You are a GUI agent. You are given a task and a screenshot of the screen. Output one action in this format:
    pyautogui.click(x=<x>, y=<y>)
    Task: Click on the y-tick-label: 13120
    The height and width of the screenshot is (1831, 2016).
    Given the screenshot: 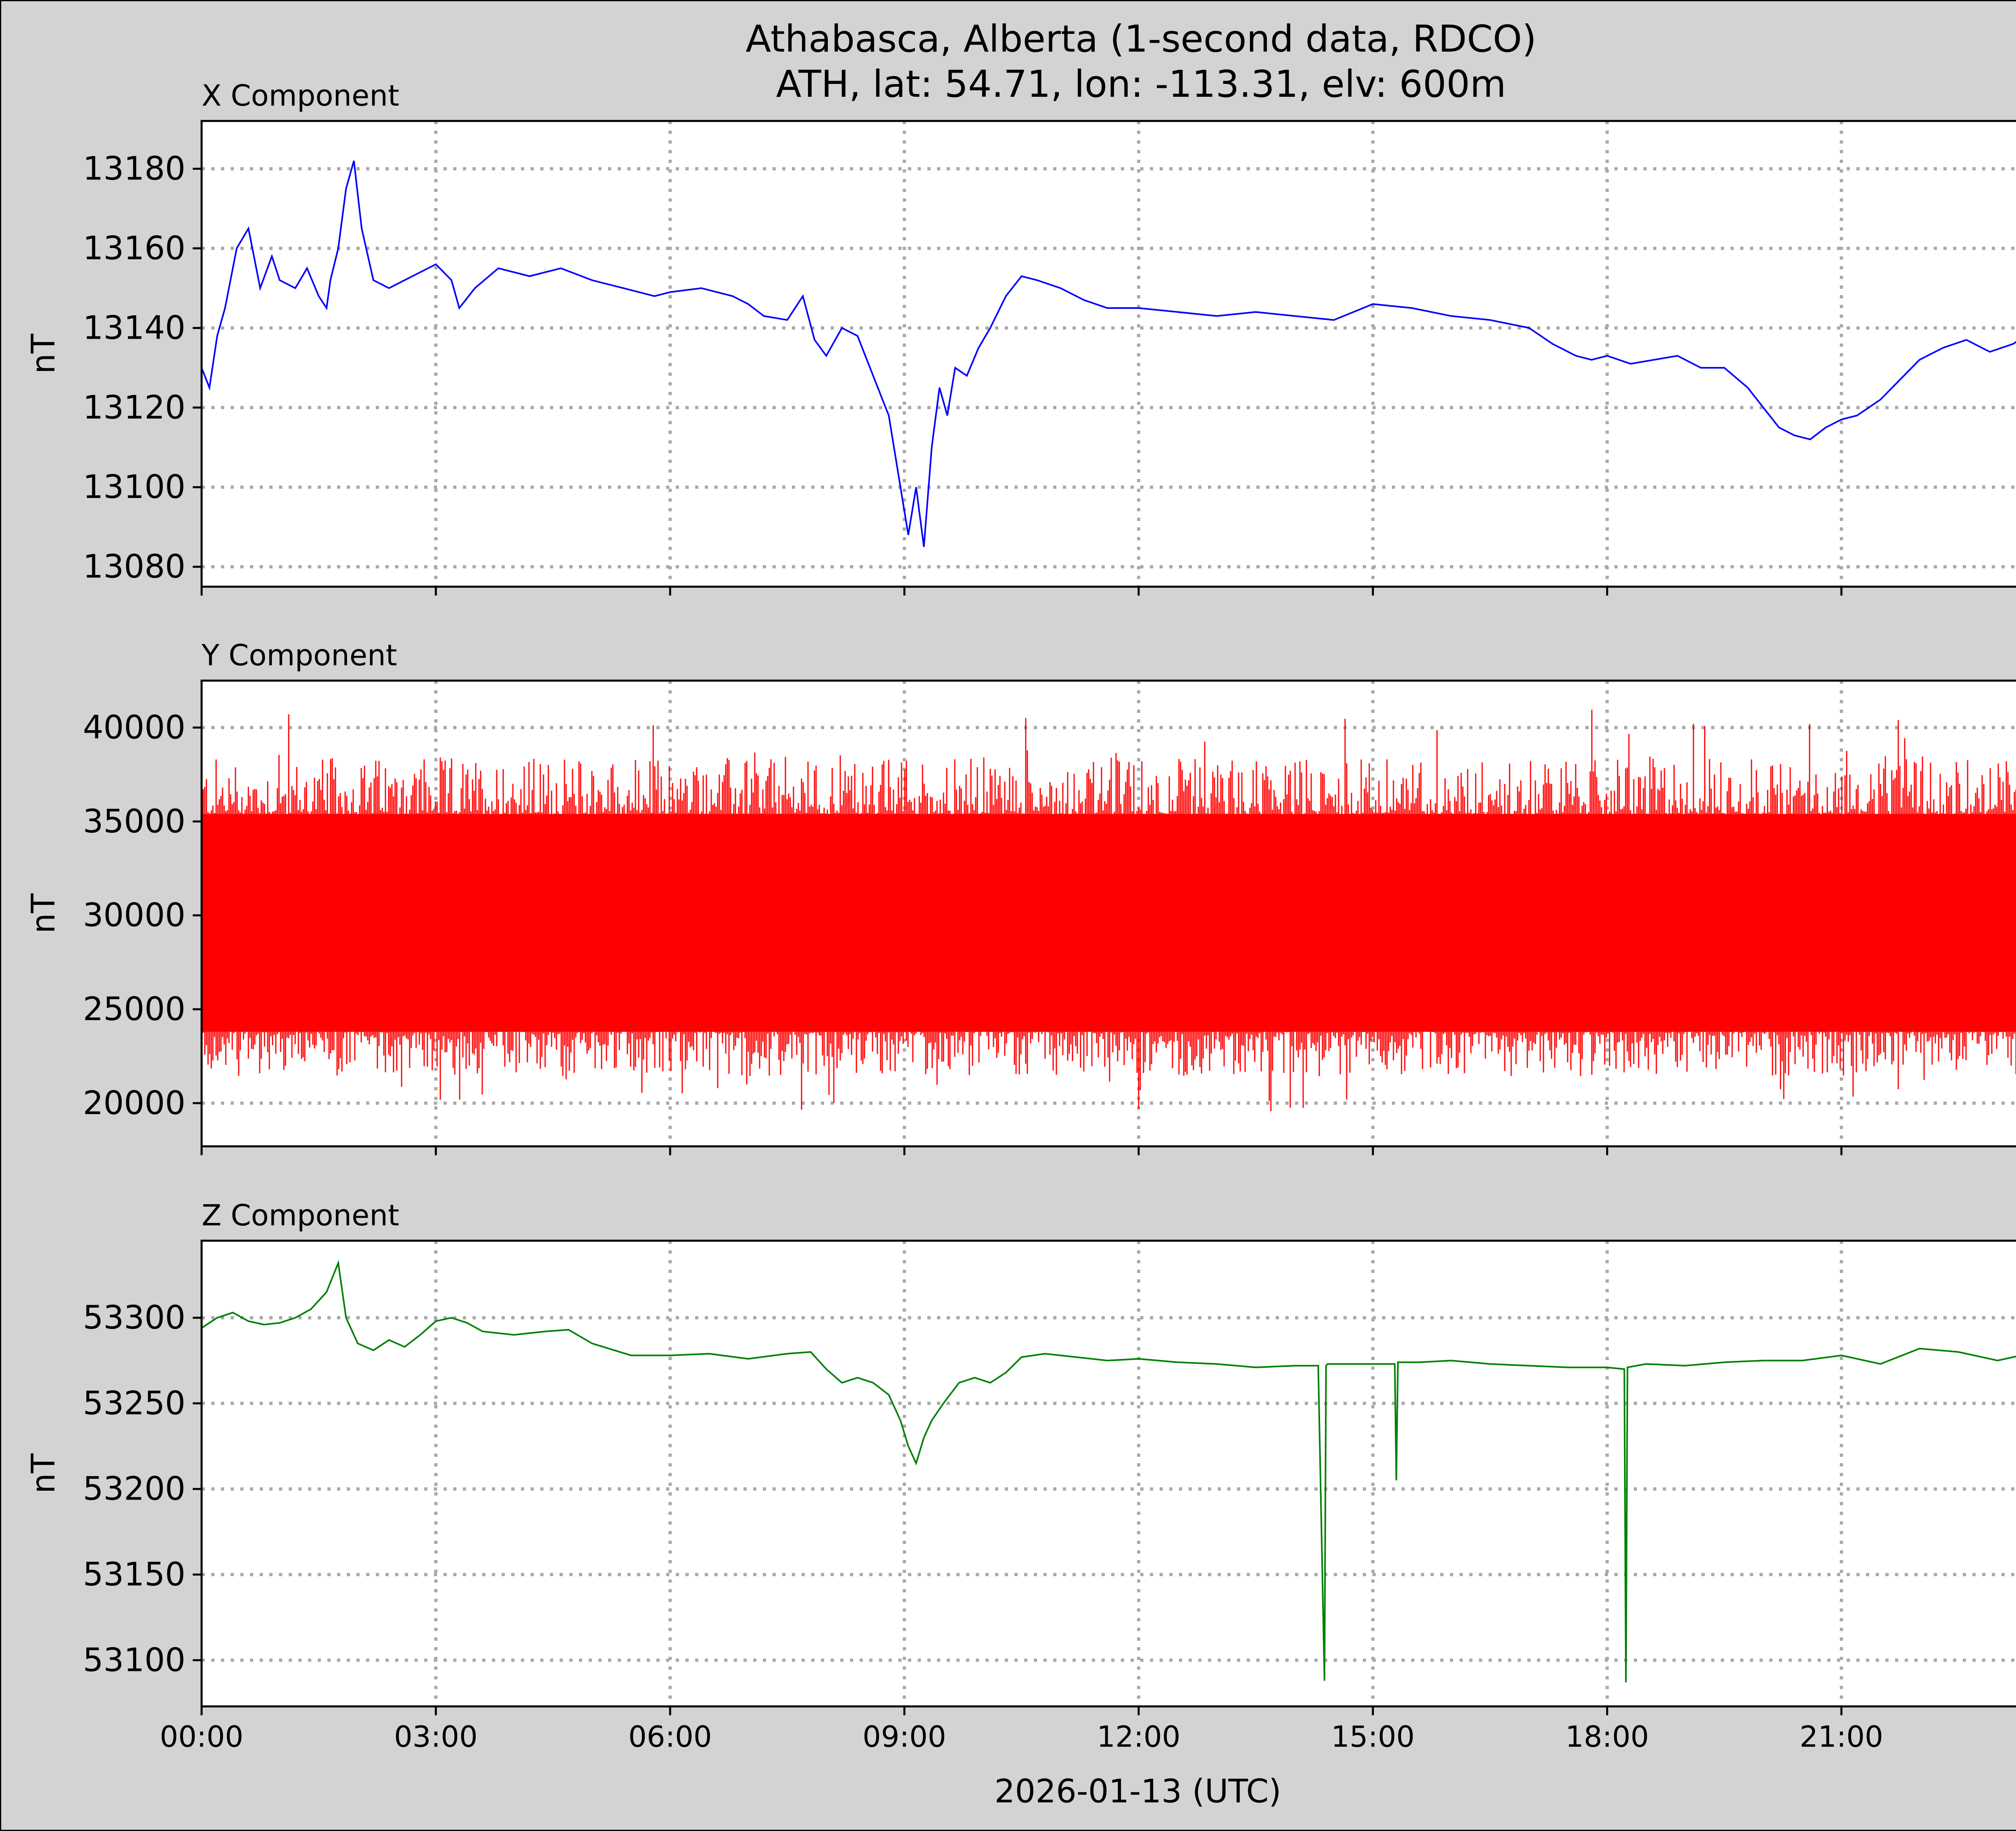 What is the action you would take?
    pyautogui.click(x=134, y=407)
    